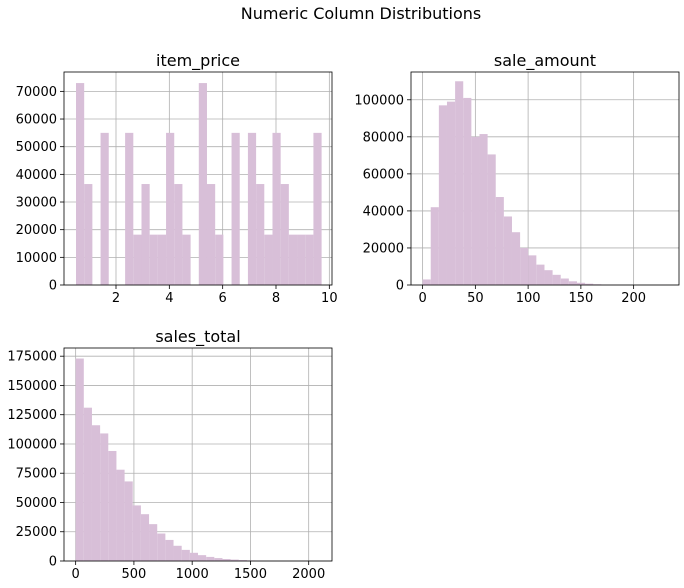  Describe the element at coordinates (192, 574) in the screenshot. I see `x-tick-label: 1000` at that location.